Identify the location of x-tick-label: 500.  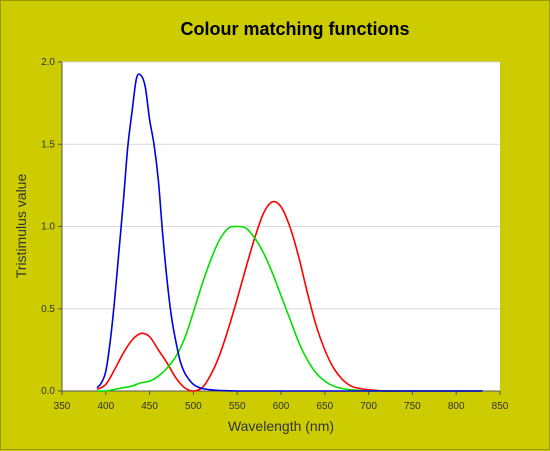
(193, 406).